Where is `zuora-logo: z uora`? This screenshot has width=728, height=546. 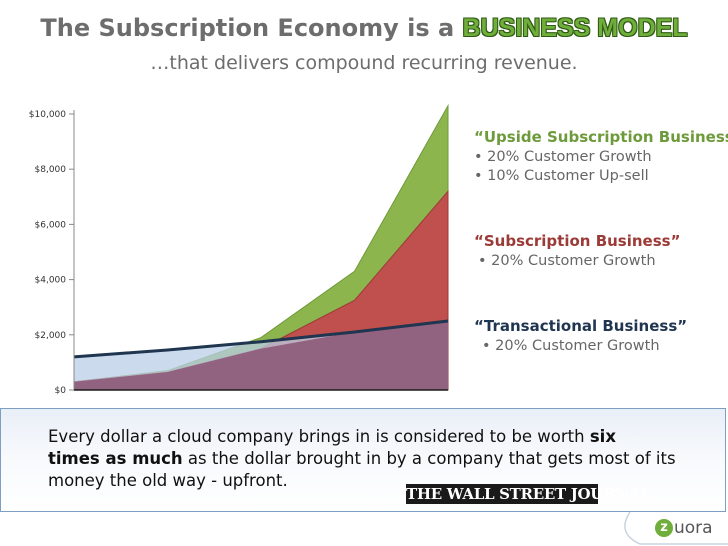
zuora-logo: z uora is located at coordinates (684, 528).